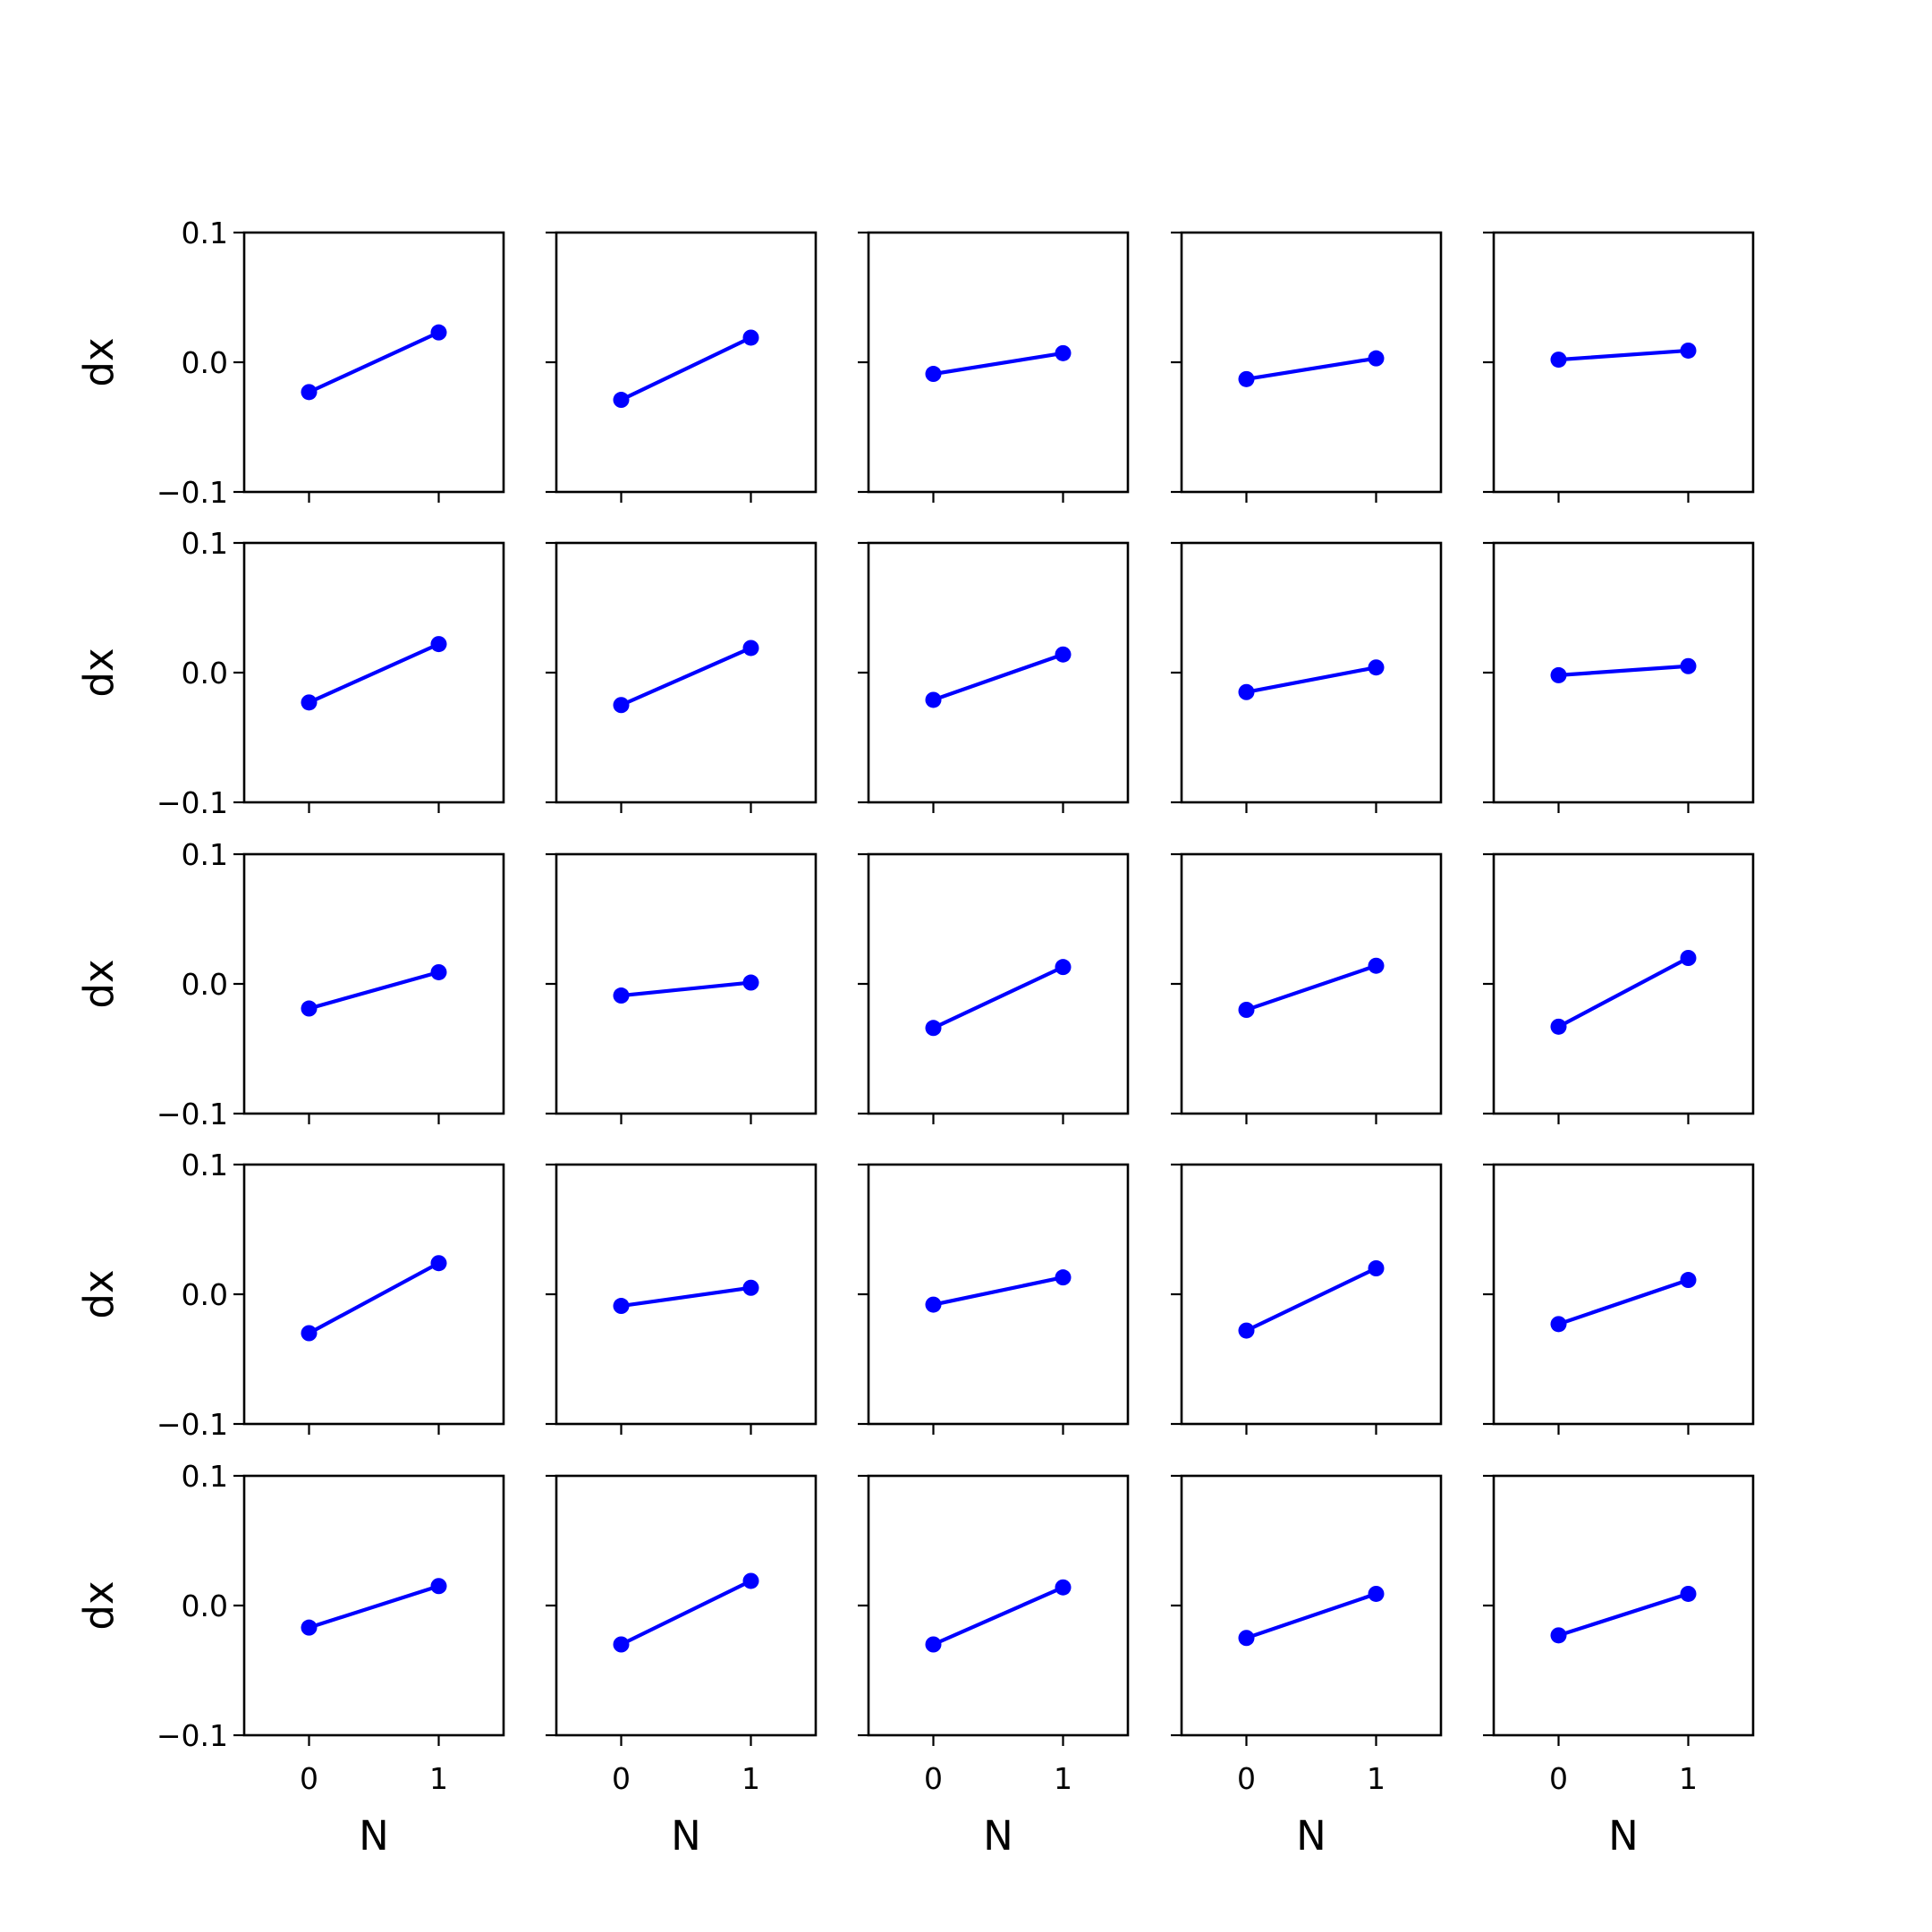 Image resolution: width=1932 pixels, height=1932 pixels. I want to click on subplot-r3-c4, so click(1307, 988).